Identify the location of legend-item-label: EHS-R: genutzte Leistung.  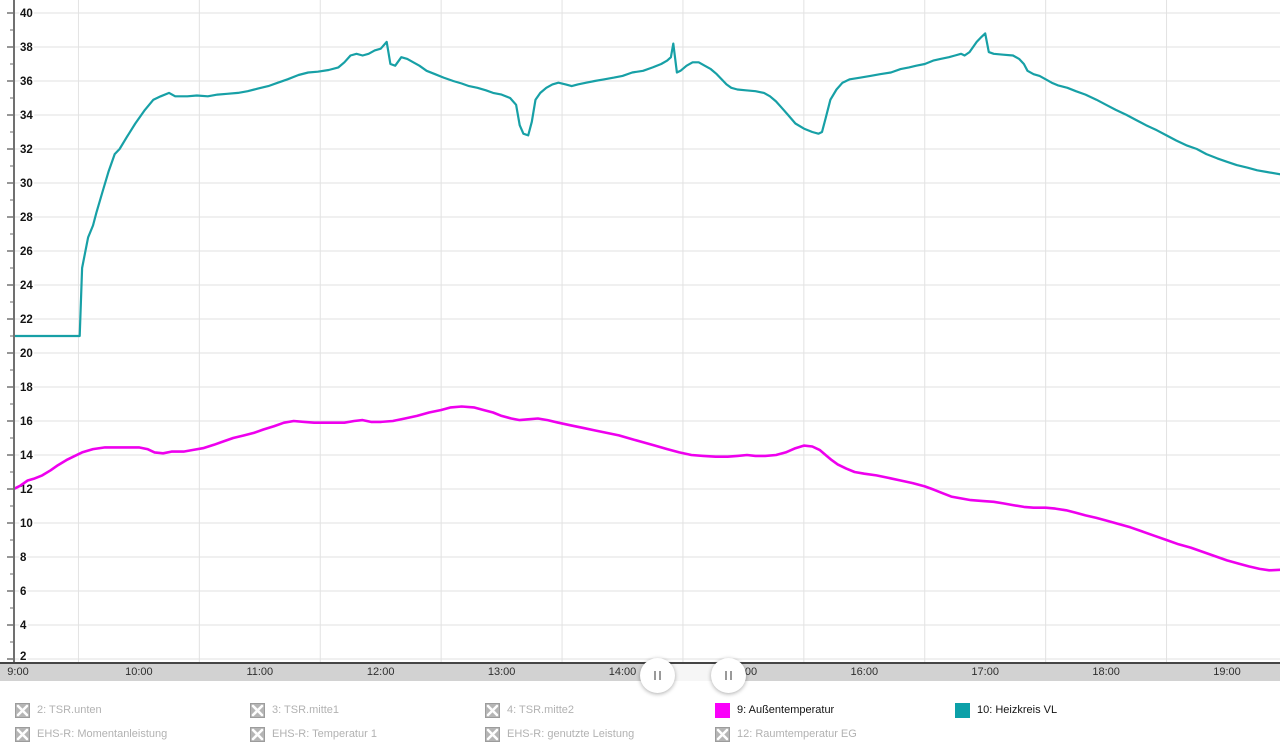
(571, 734).